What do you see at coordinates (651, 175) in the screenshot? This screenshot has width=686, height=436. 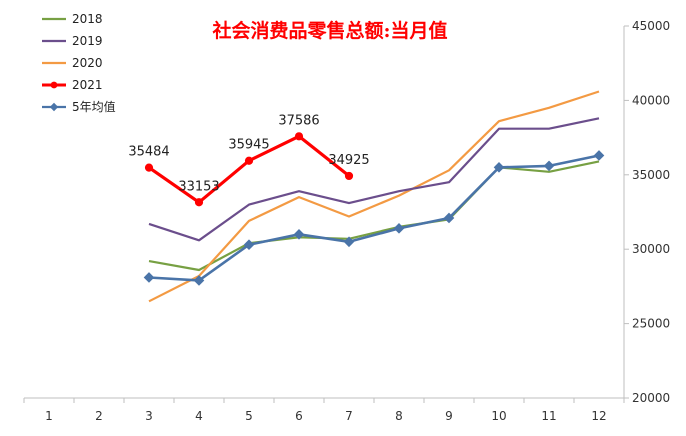 I see `y-tick-label: 35000` at bounding box center [651, 175].